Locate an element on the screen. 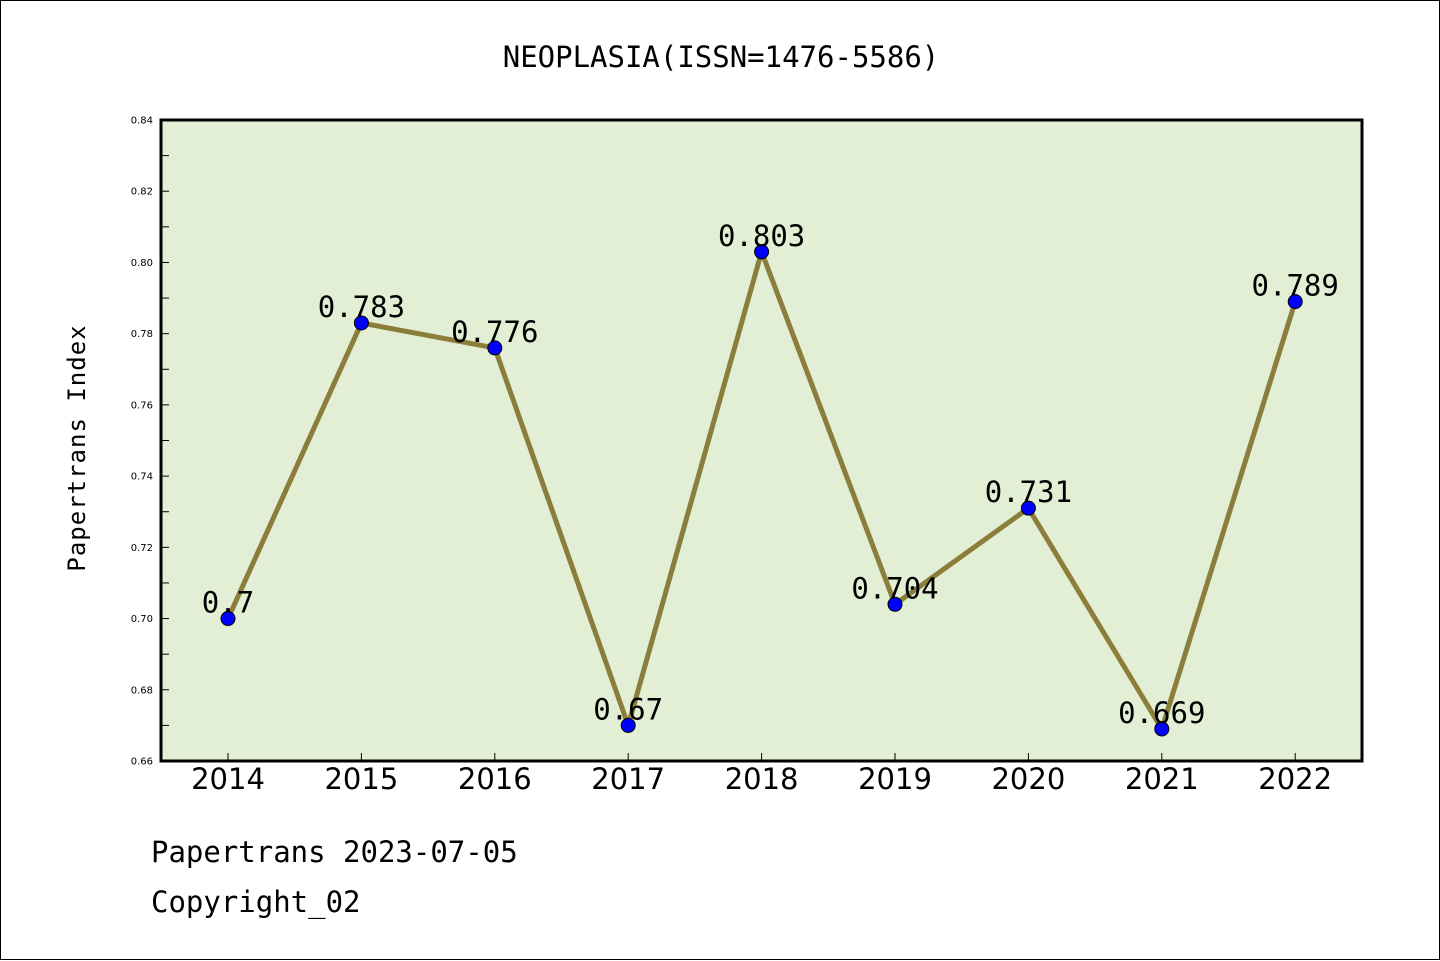  footer-date: Papertrans 2023-07-05 is located at coordinates (334, 852).